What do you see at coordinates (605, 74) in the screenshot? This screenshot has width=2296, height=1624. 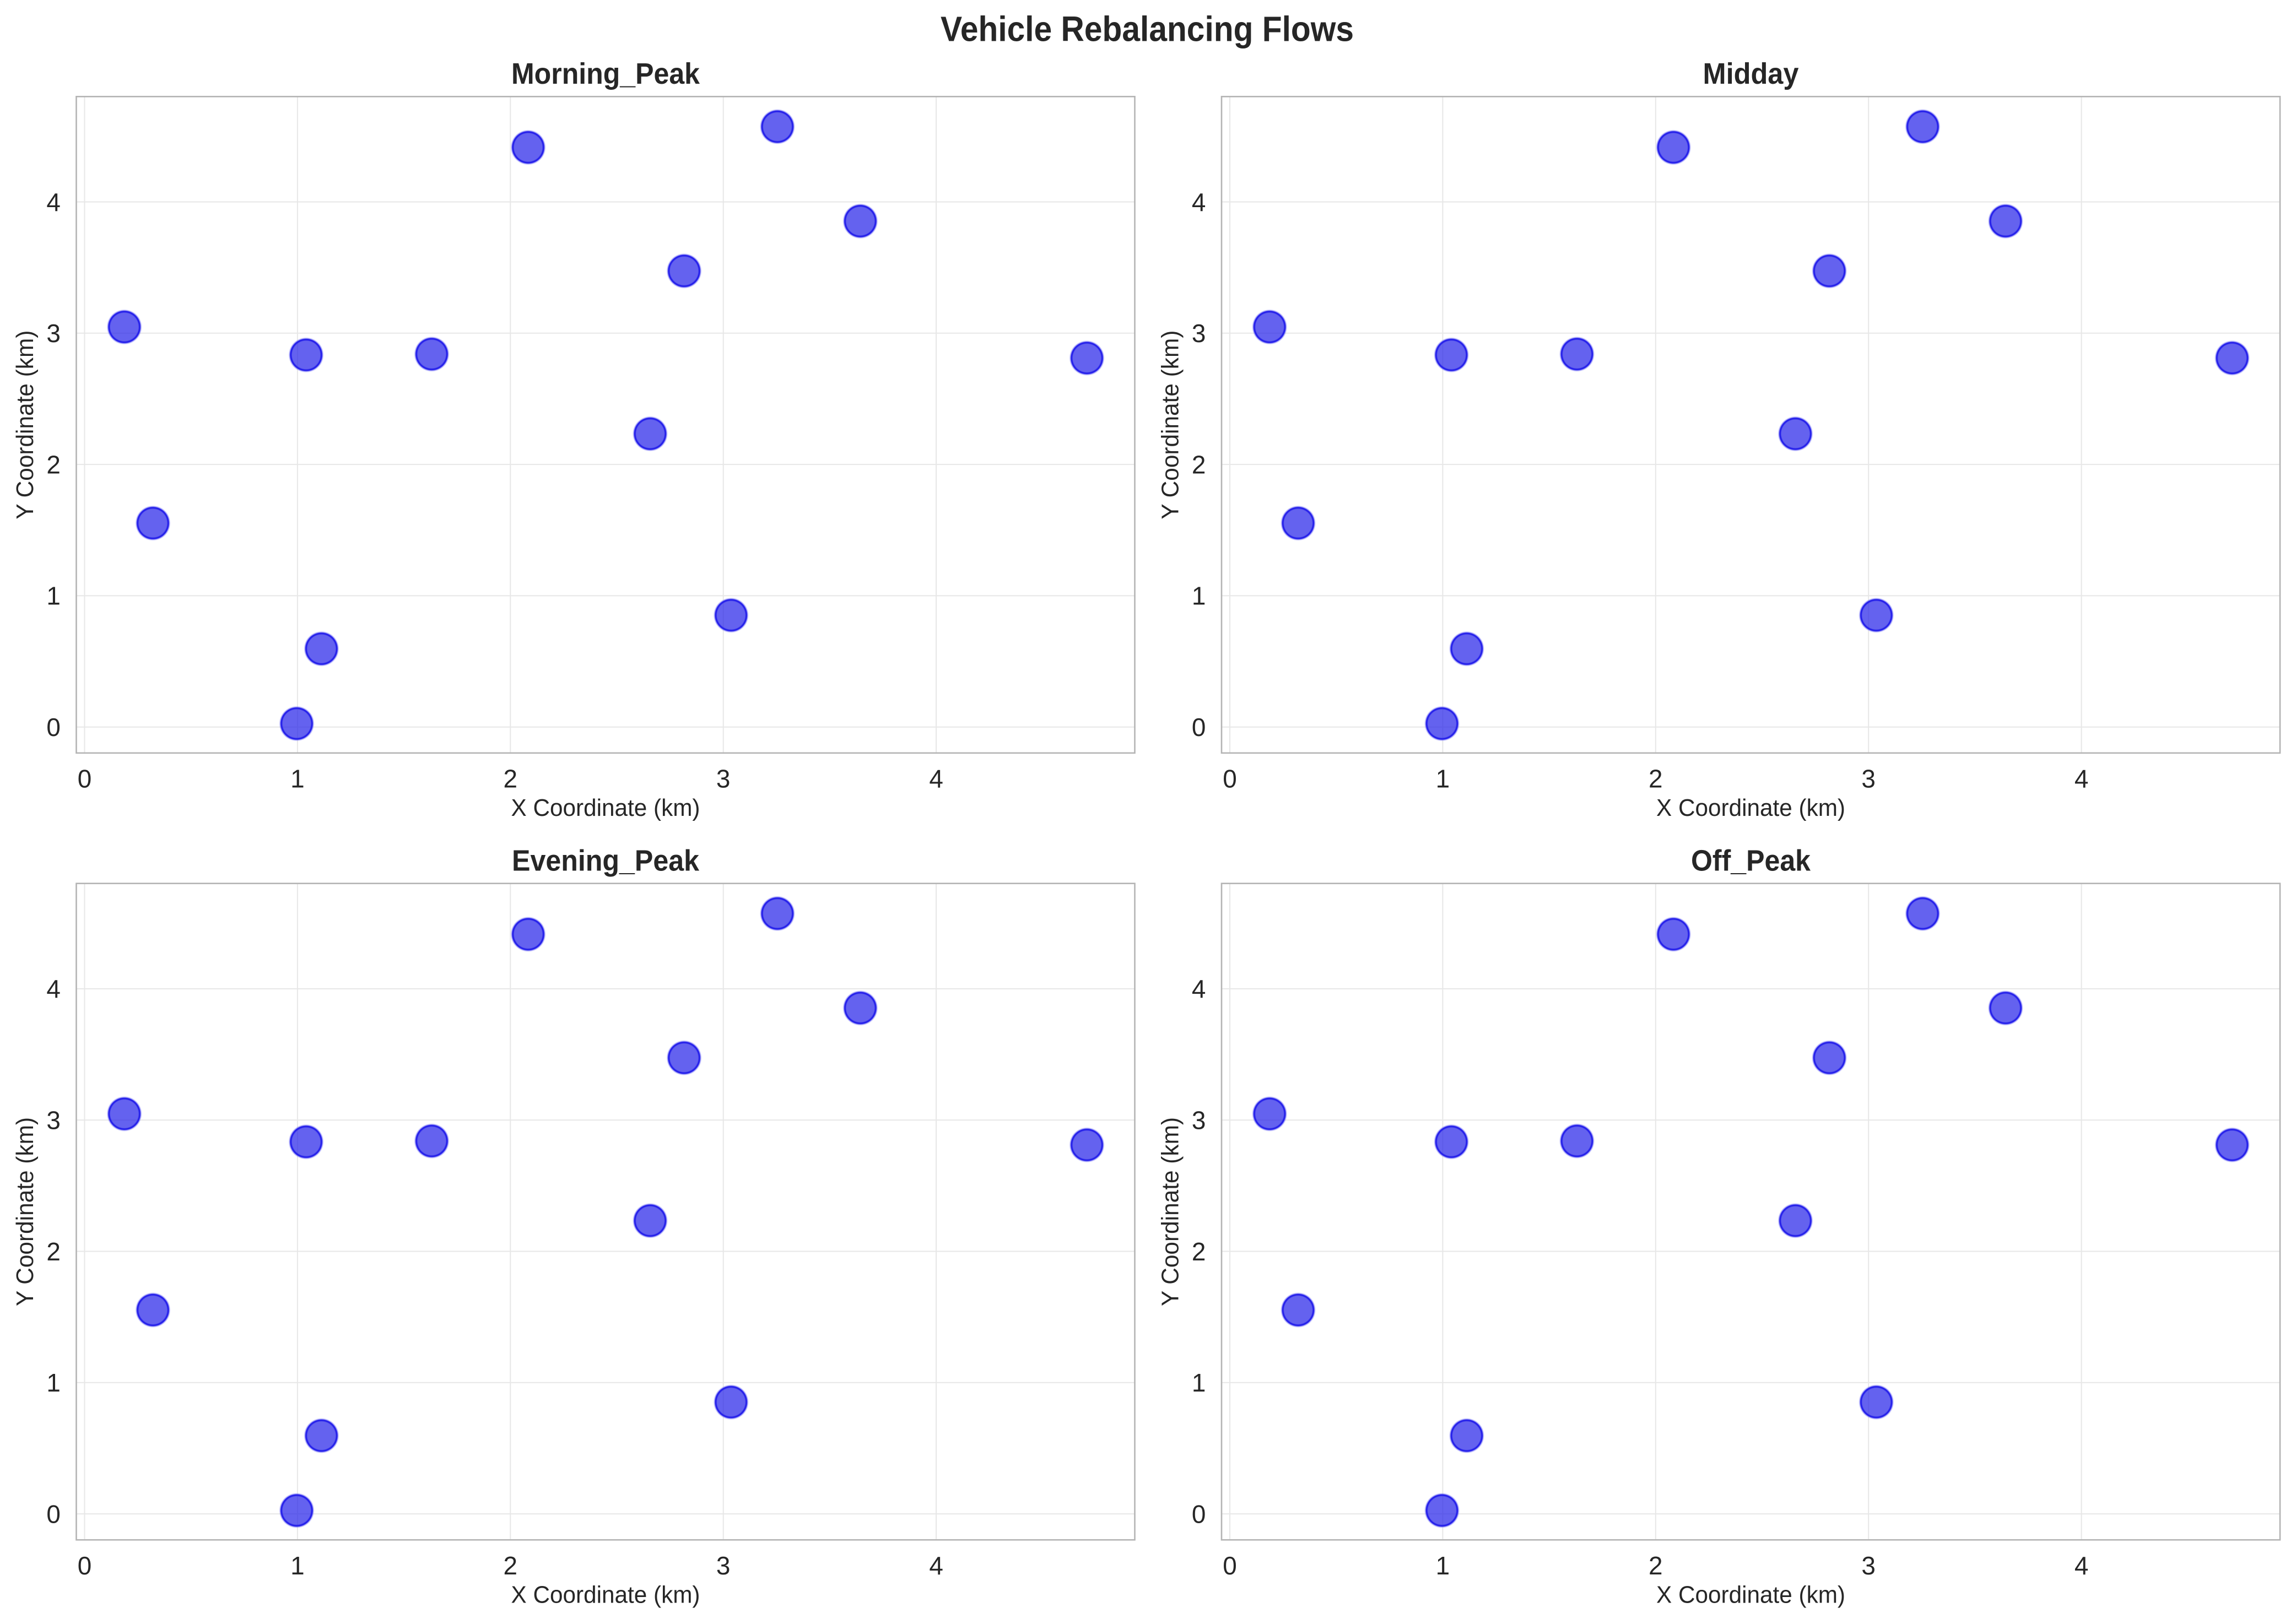 I see `svg-text: Morning_Peak` at bounding box center [605, 74].